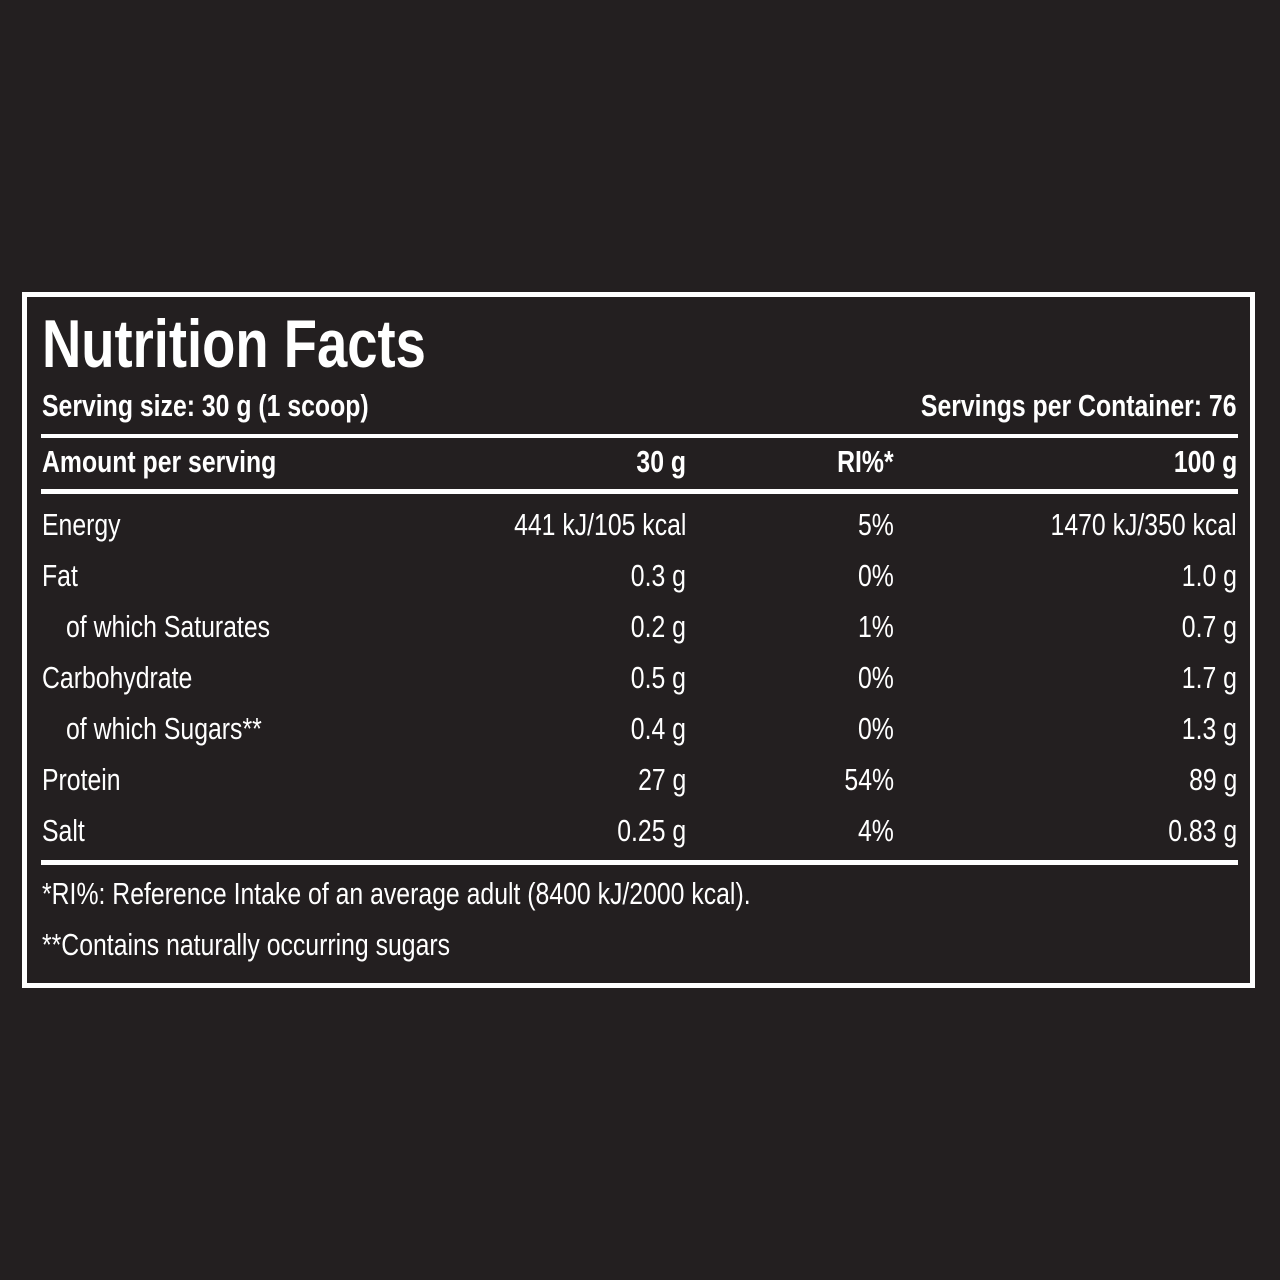  I want to click on per-serving-value: 0.3 g, so click(658, 575).